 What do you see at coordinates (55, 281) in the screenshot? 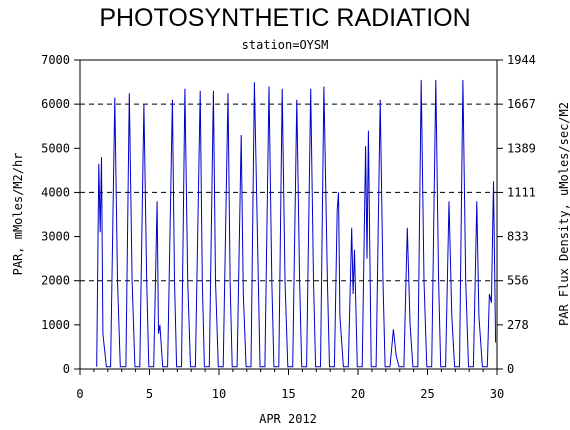
I see `y-tick-left-label: 2000` at bounding box center [55, 281].